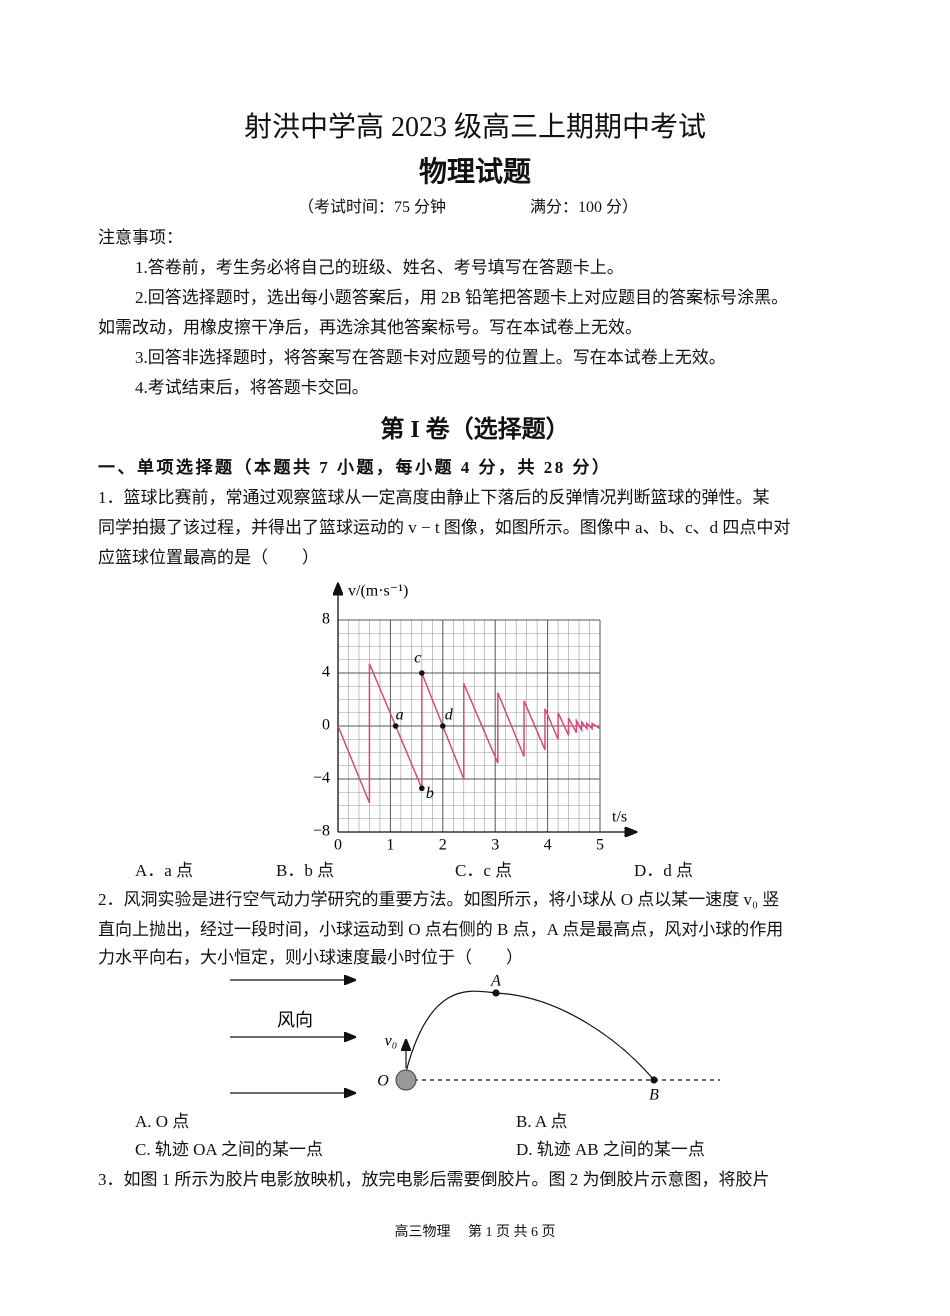 The width and height of the screenshot is (950, 1316). What do you see at coordinates (475, 430) in the screenshot?
I see `section-title: 第 I 卷（选择题）` at bounding box center [475, 430].